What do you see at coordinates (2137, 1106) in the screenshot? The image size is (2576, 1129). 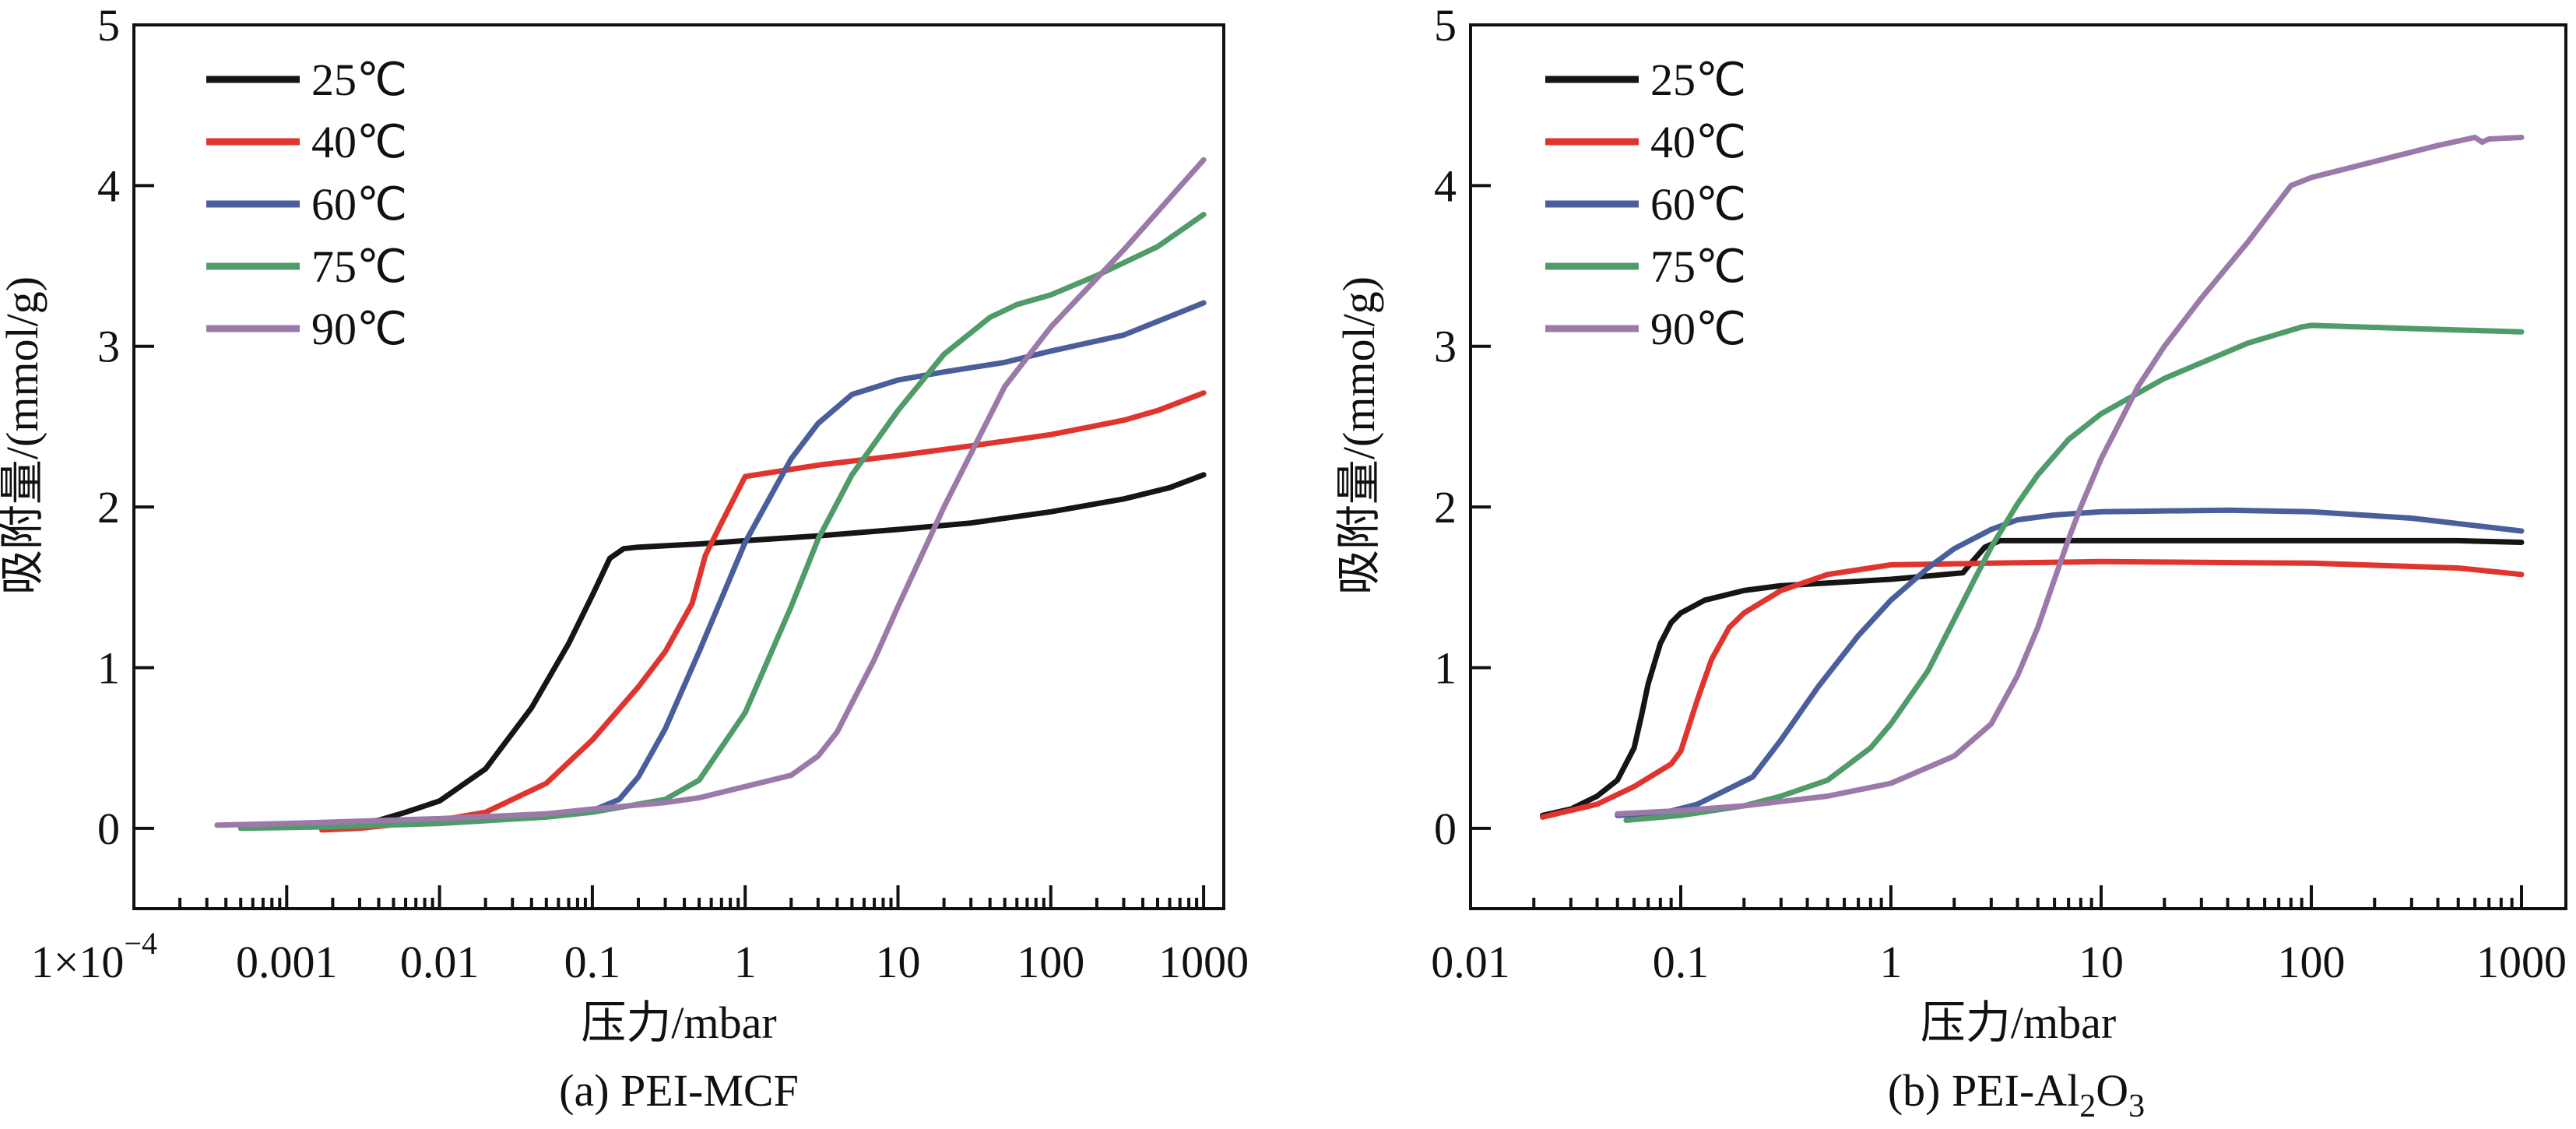 I see `caption-part: 3` at bounding box center [2137, 1106].